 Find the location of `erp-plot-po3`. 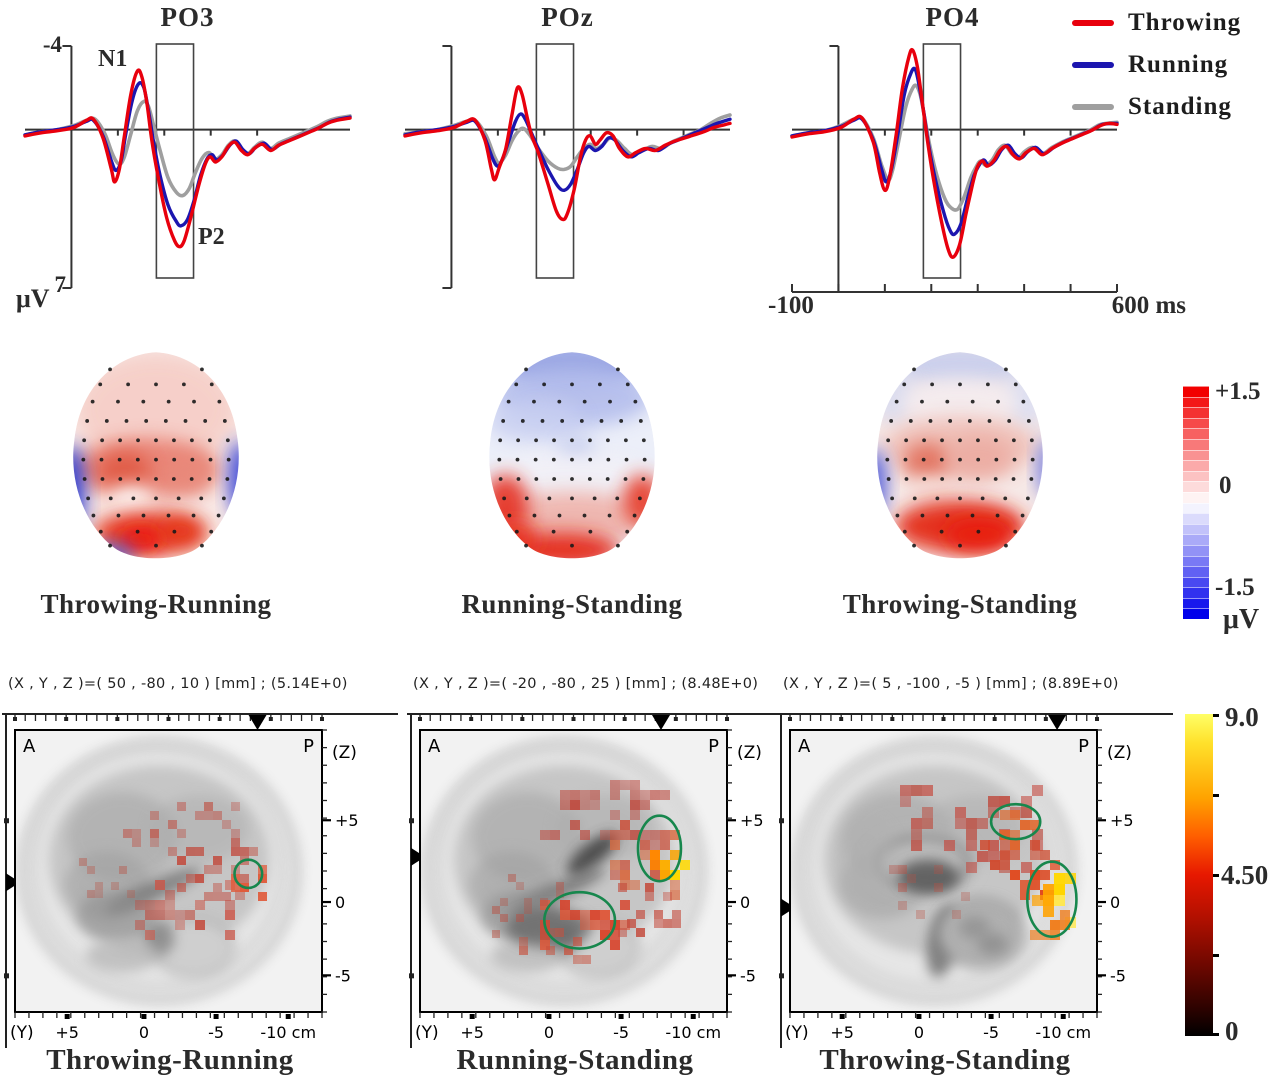

erp-plot-po3 is located at coordinates (187, 166).